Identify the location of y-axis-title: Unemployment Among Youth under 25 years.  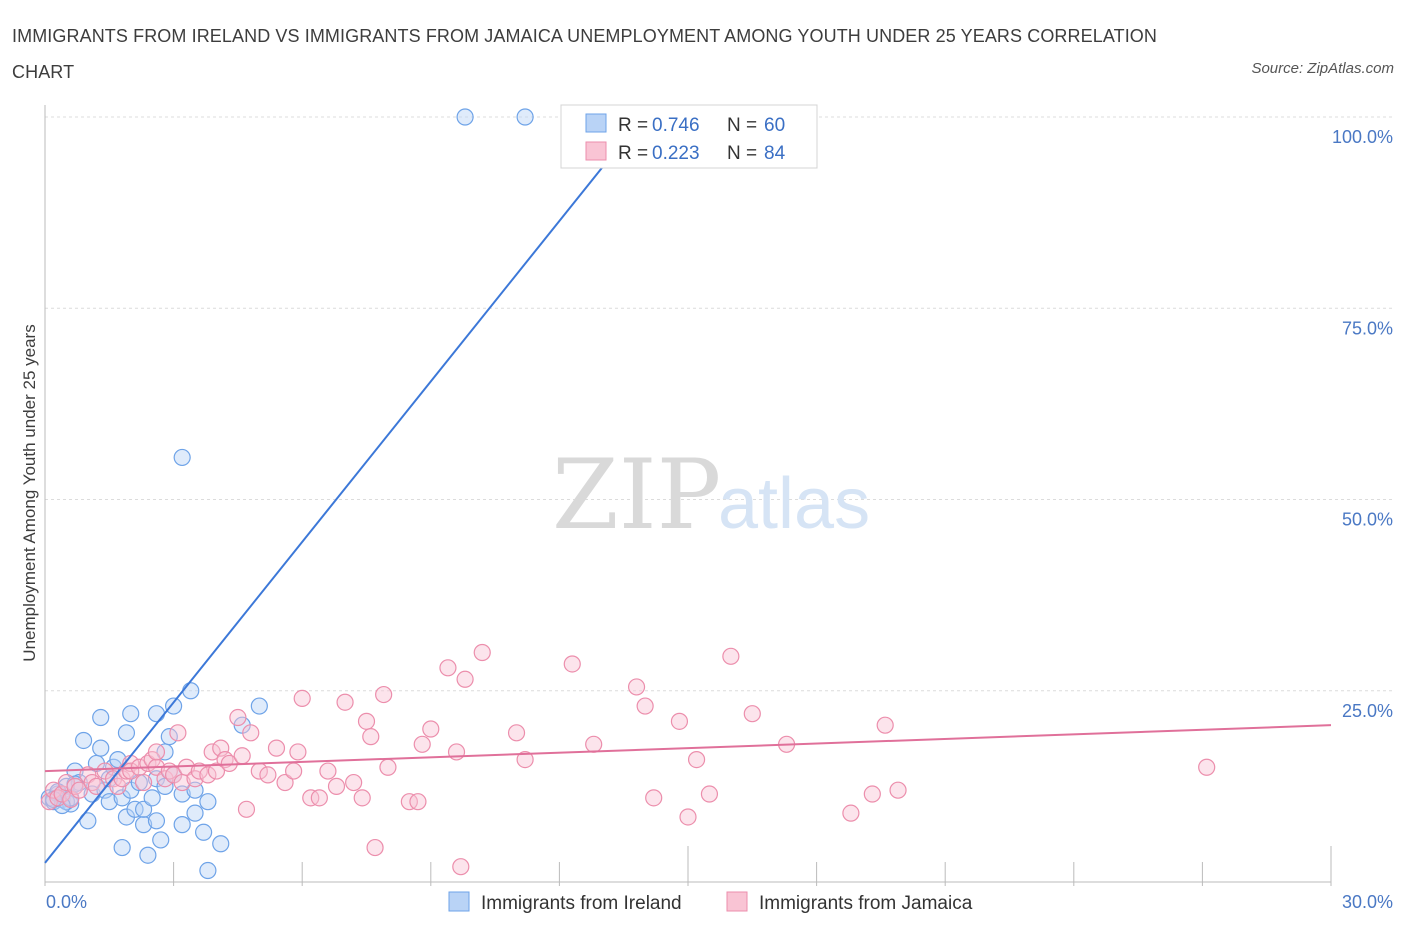
(29, 492).